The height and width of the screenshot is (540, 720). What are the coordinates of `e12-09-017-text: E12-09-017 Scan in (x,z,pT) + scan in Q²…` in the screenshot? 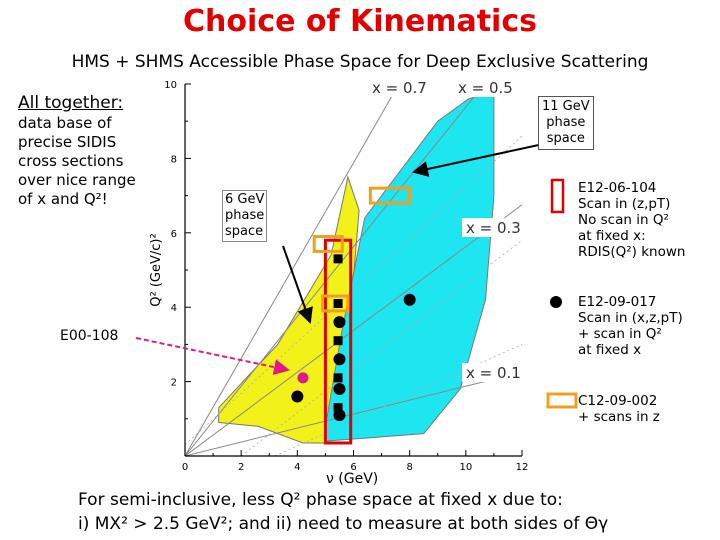 It's located at (630, 326).